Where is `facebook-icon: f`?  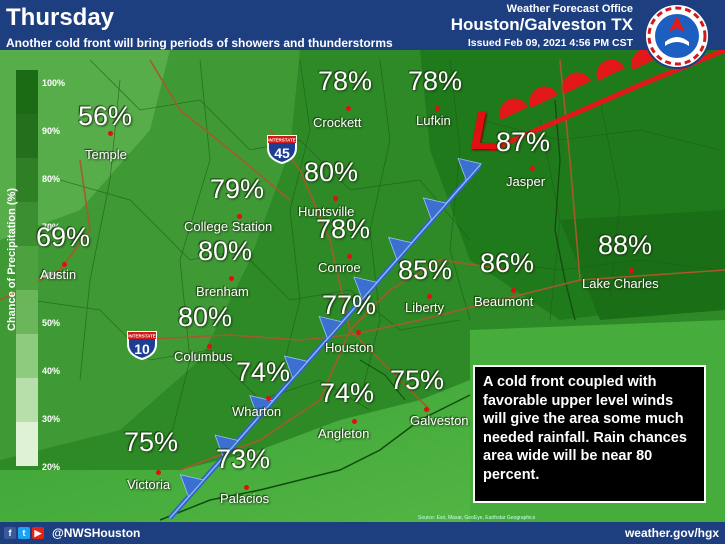 facebook-icon: f is located at coordinates (10, 533).